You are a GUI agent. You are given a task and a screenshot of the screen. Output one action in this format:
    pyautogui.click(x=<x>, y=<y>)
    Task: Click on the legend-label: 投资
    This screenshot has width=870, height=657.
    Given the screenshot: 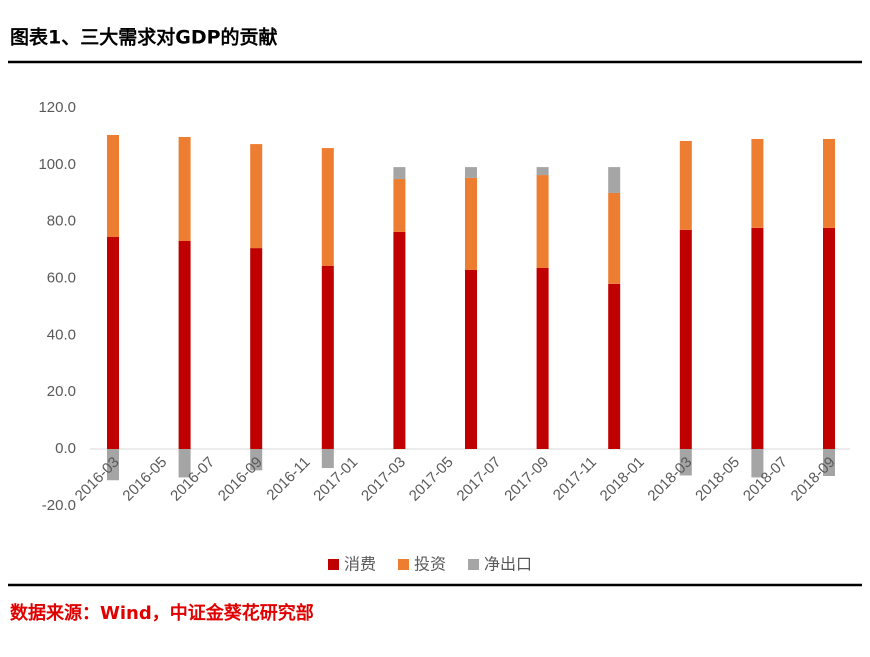 What is the action you would take?
    pyautogui.click(x=430, y=564)
    